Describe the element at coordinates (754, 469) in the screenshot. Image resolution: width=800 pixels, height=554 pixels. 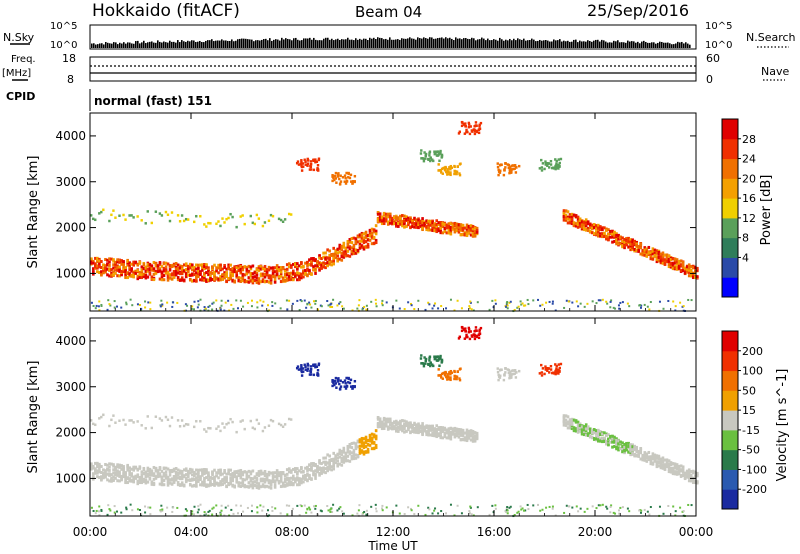
I see `colorbar-tick-label: -100` at that location.